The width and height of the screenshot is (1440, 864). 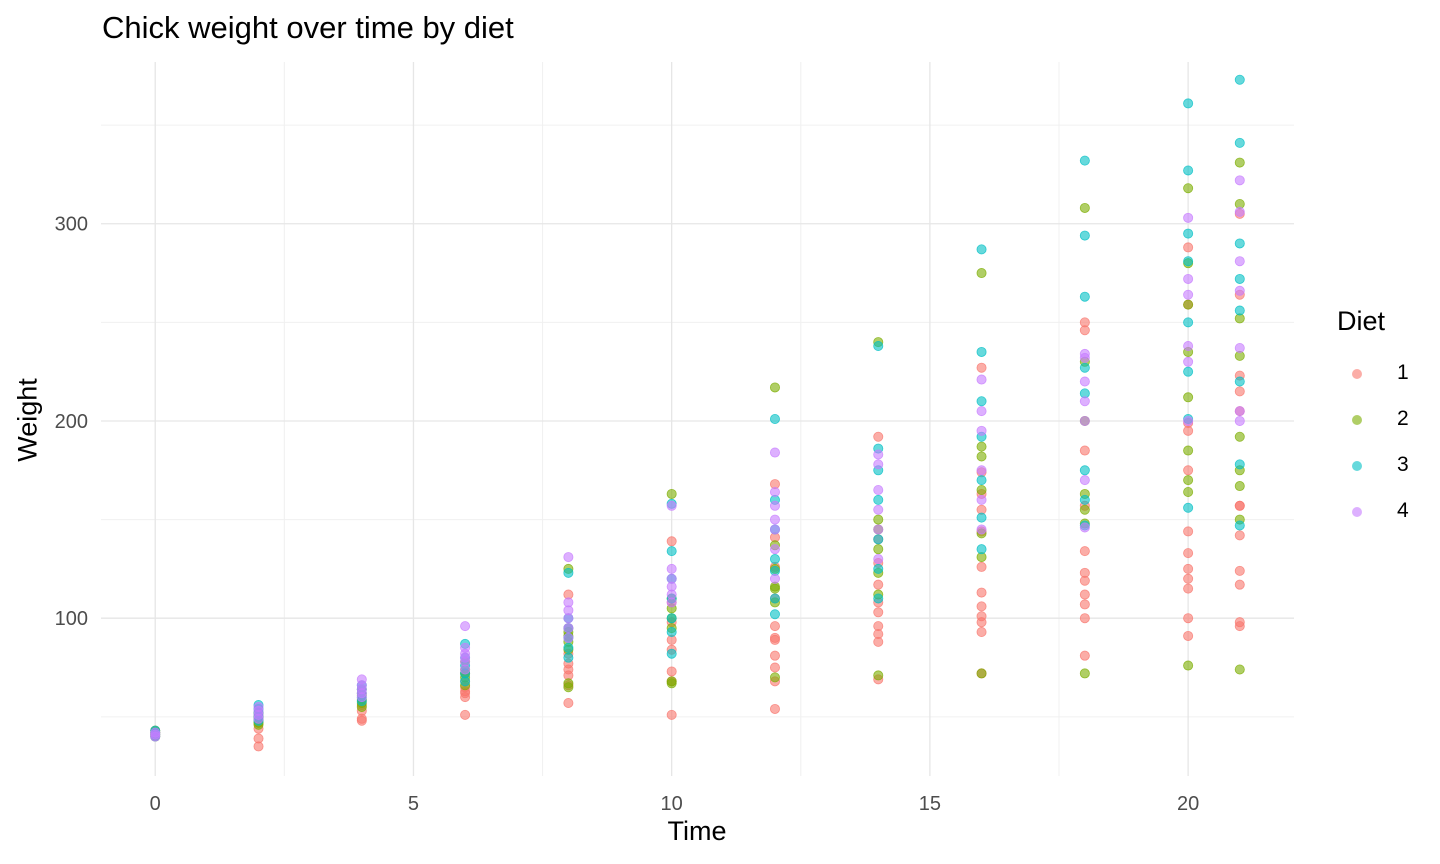 I want to click on x-axis-ticks: 0 5 10 15 20, so click(x=675, y=804).